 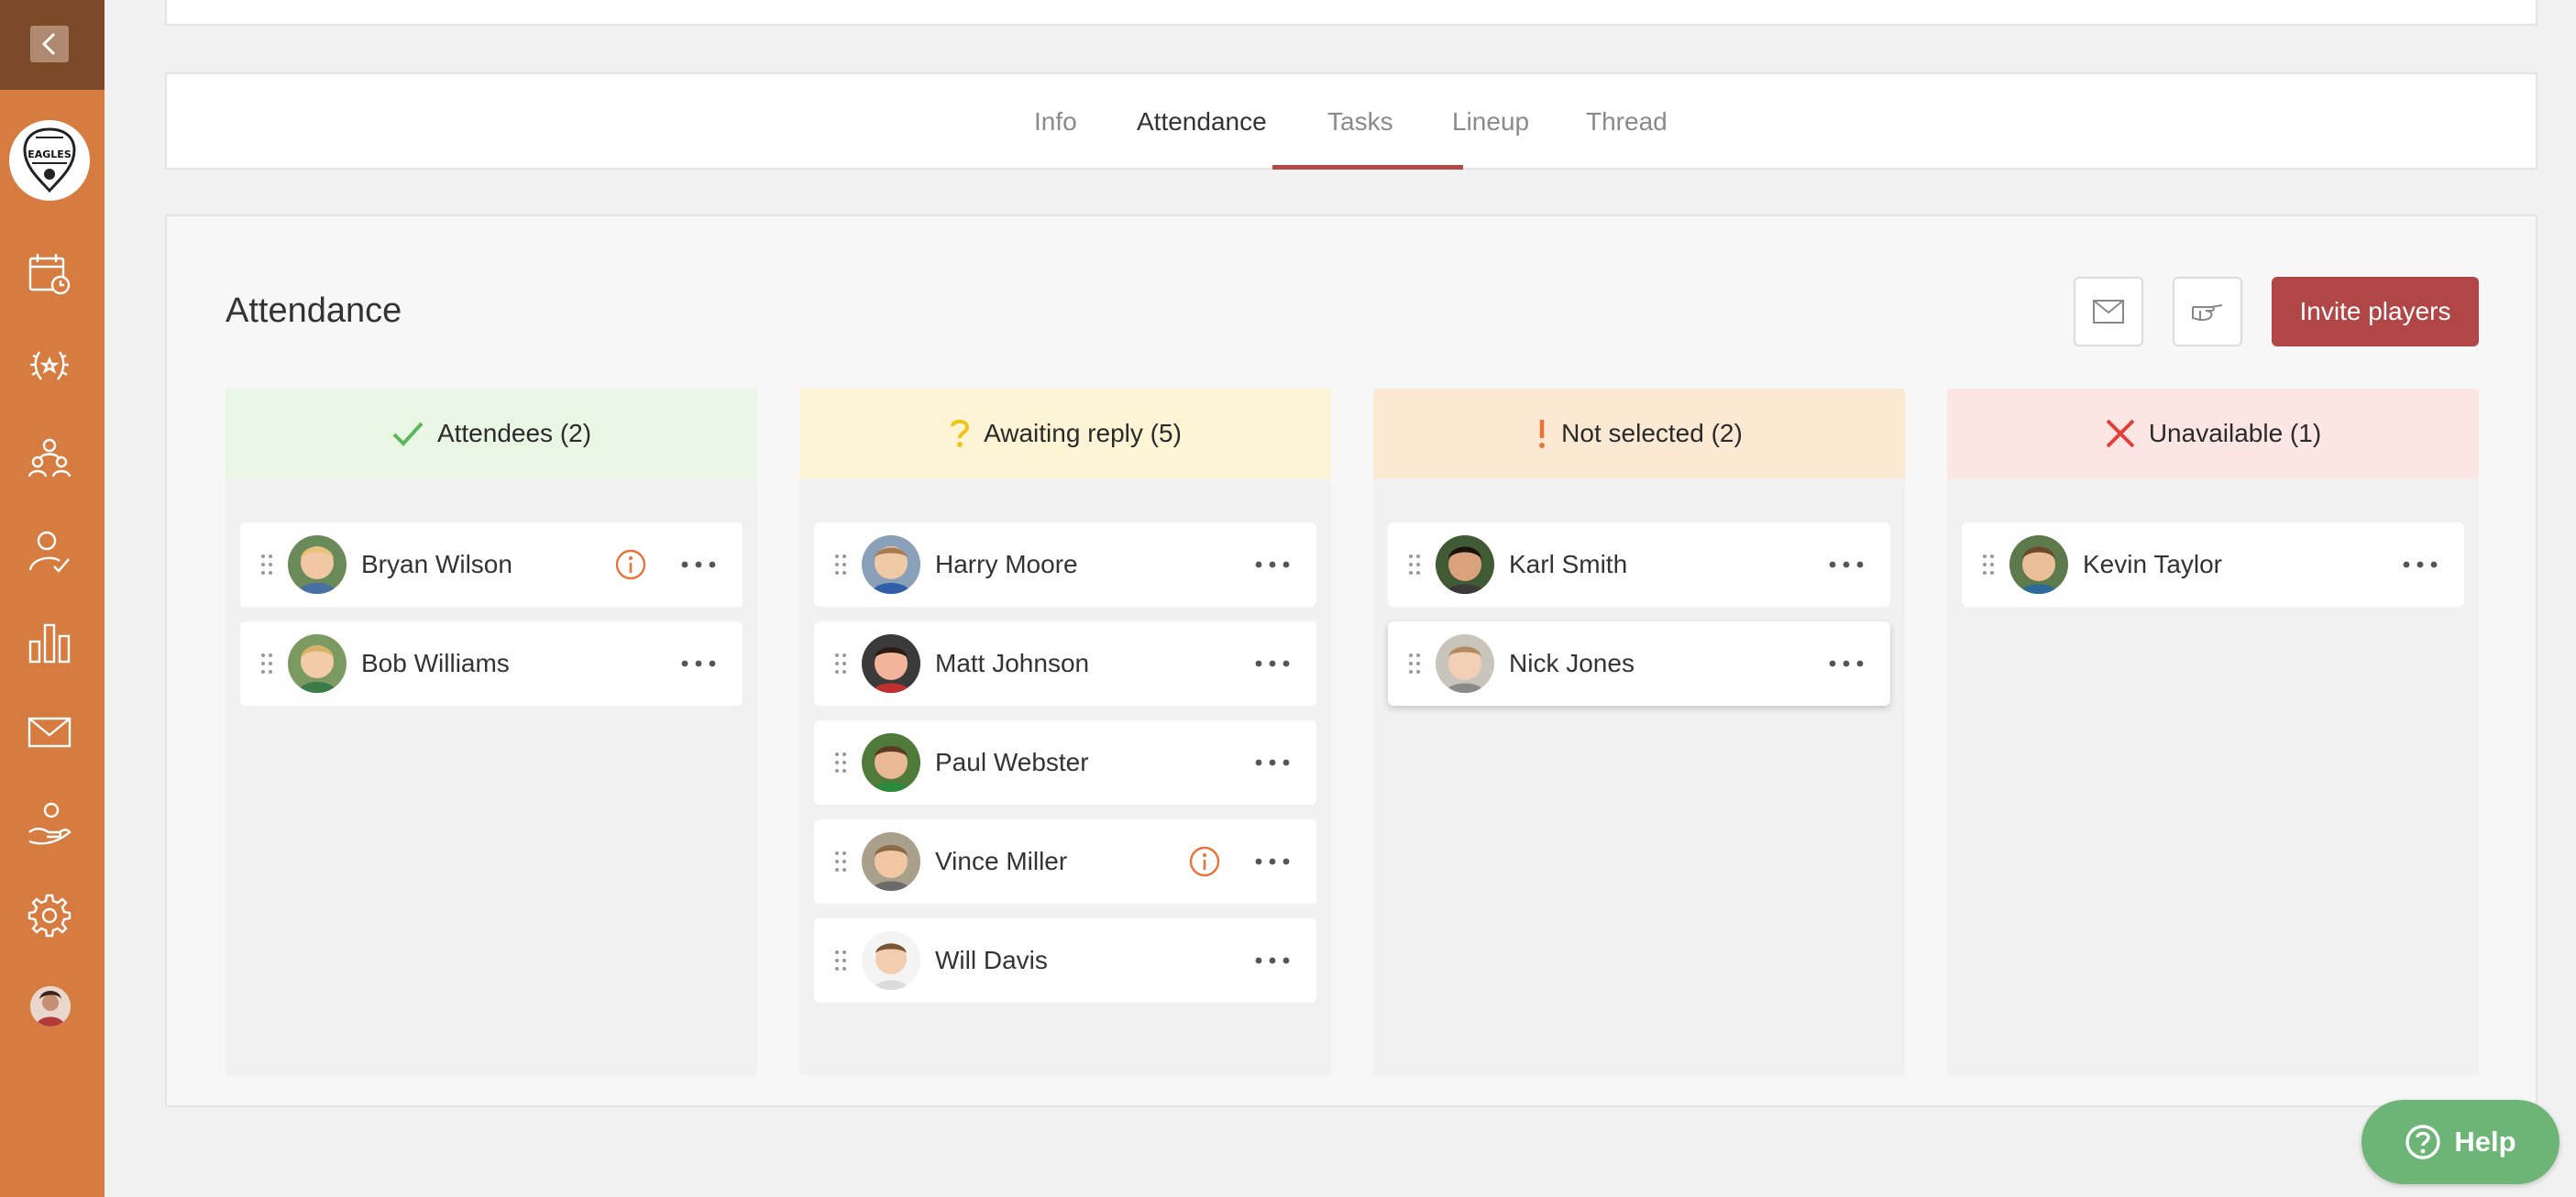 I want to click on remind-button, so click(x=2207, y=311).